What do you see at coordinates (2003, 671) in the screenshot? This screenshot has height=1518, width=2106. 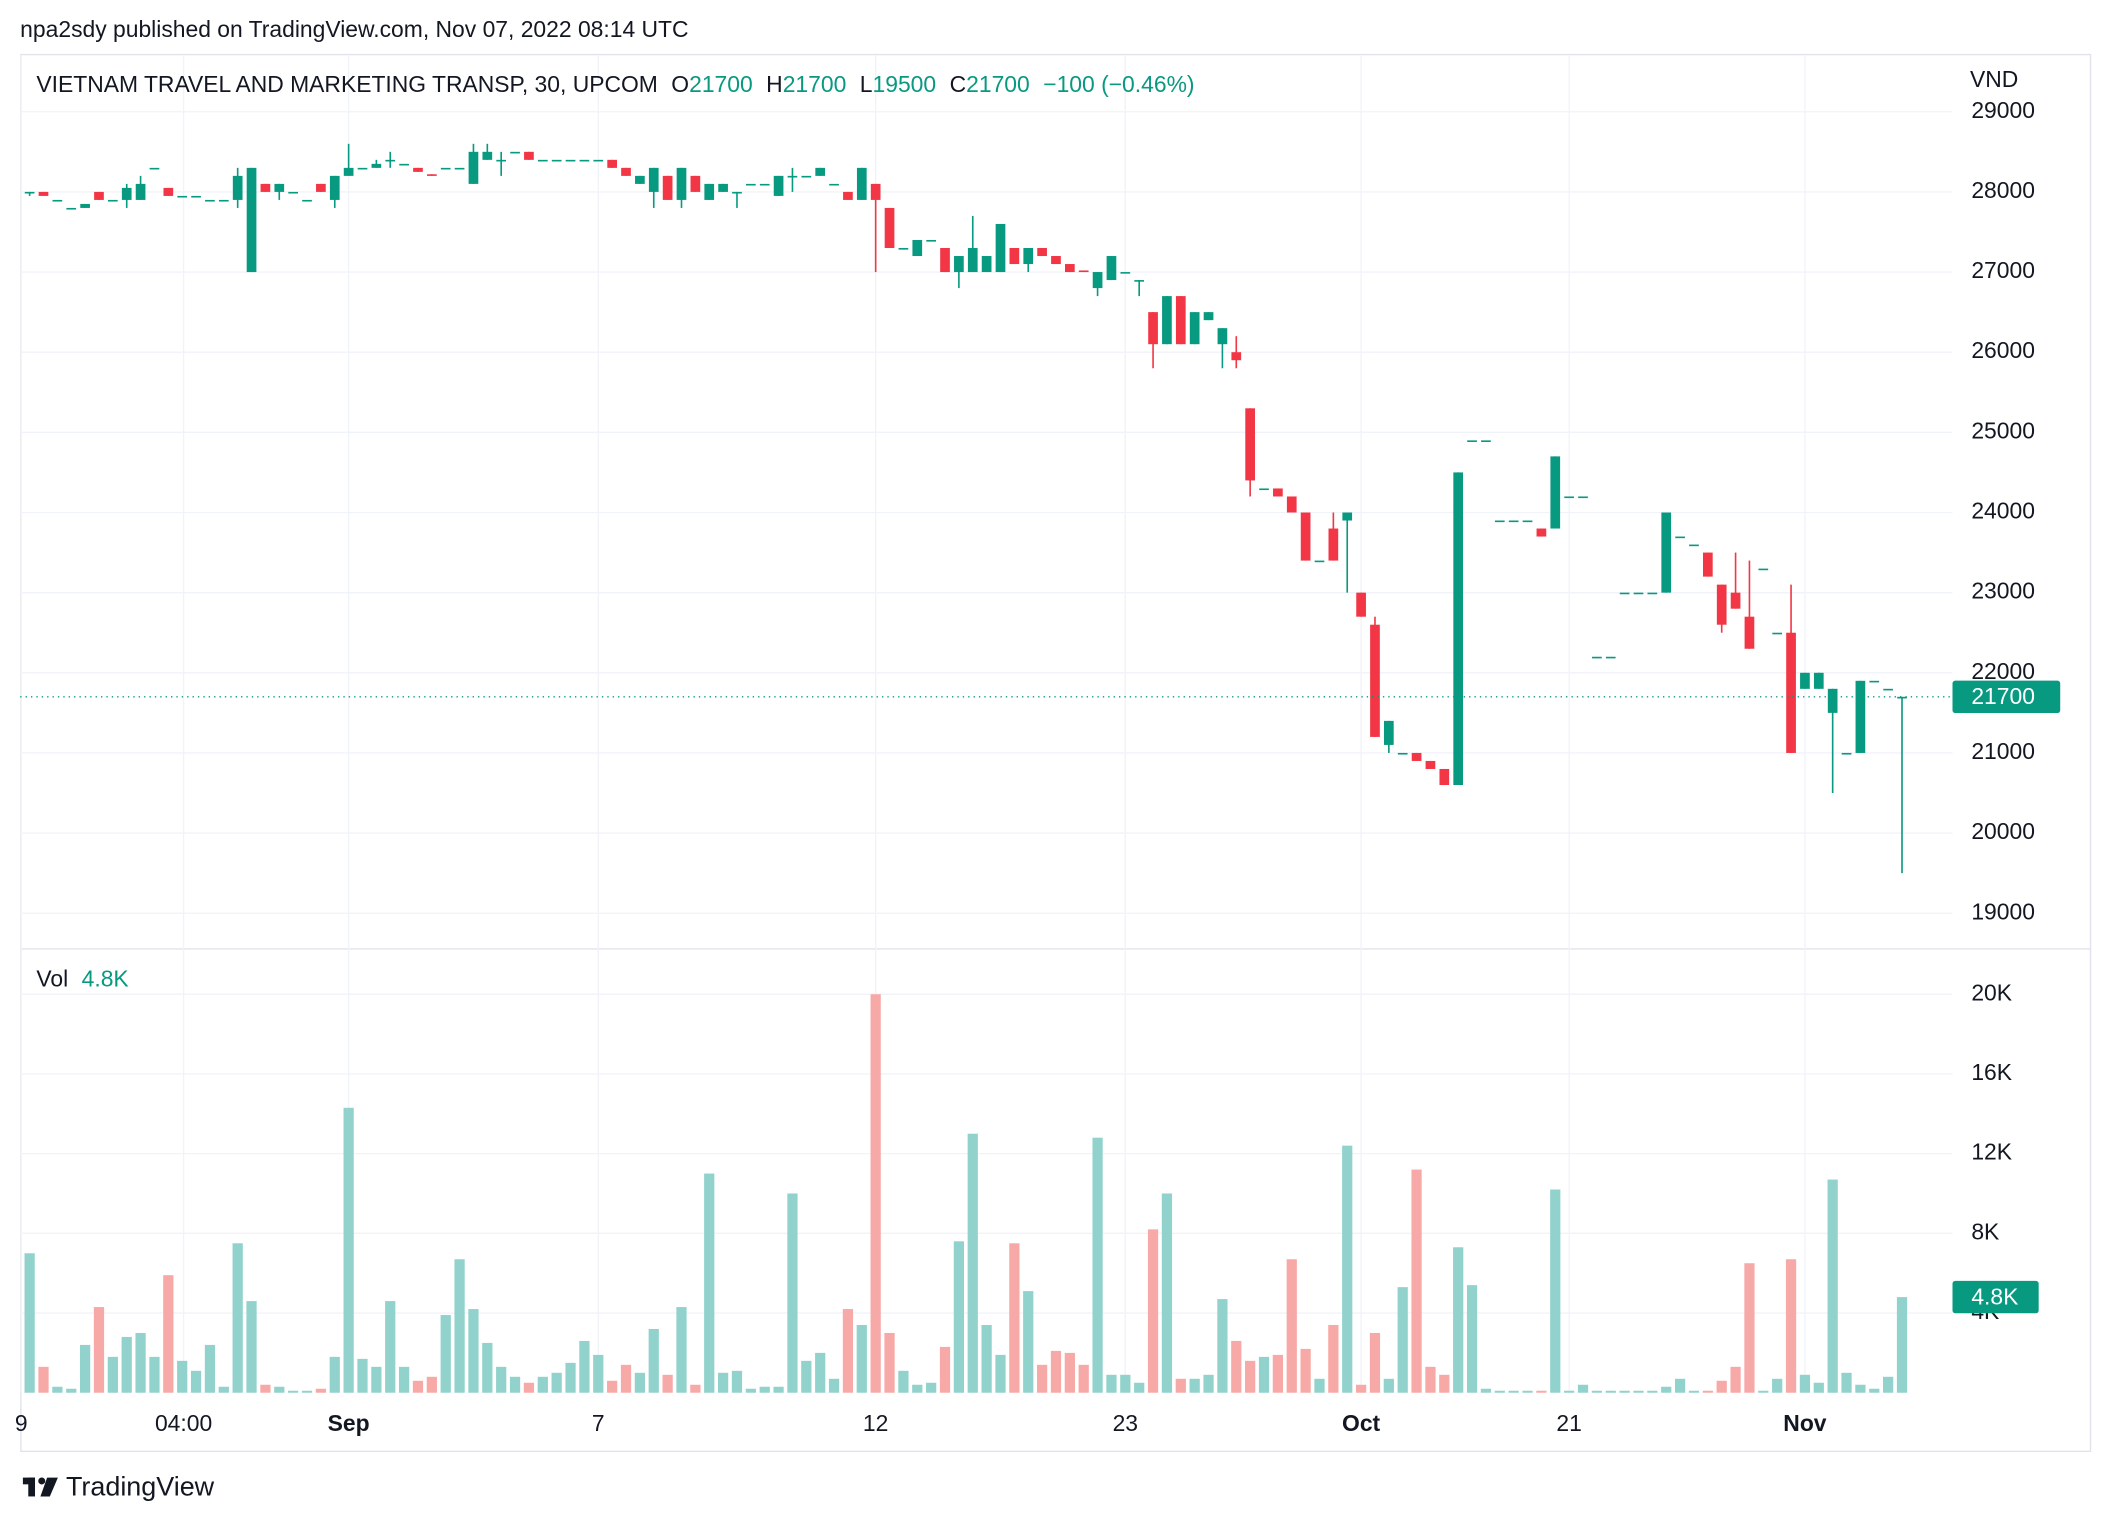 I see `y-tick-label: 22000` at bounding box center [2003, 671].